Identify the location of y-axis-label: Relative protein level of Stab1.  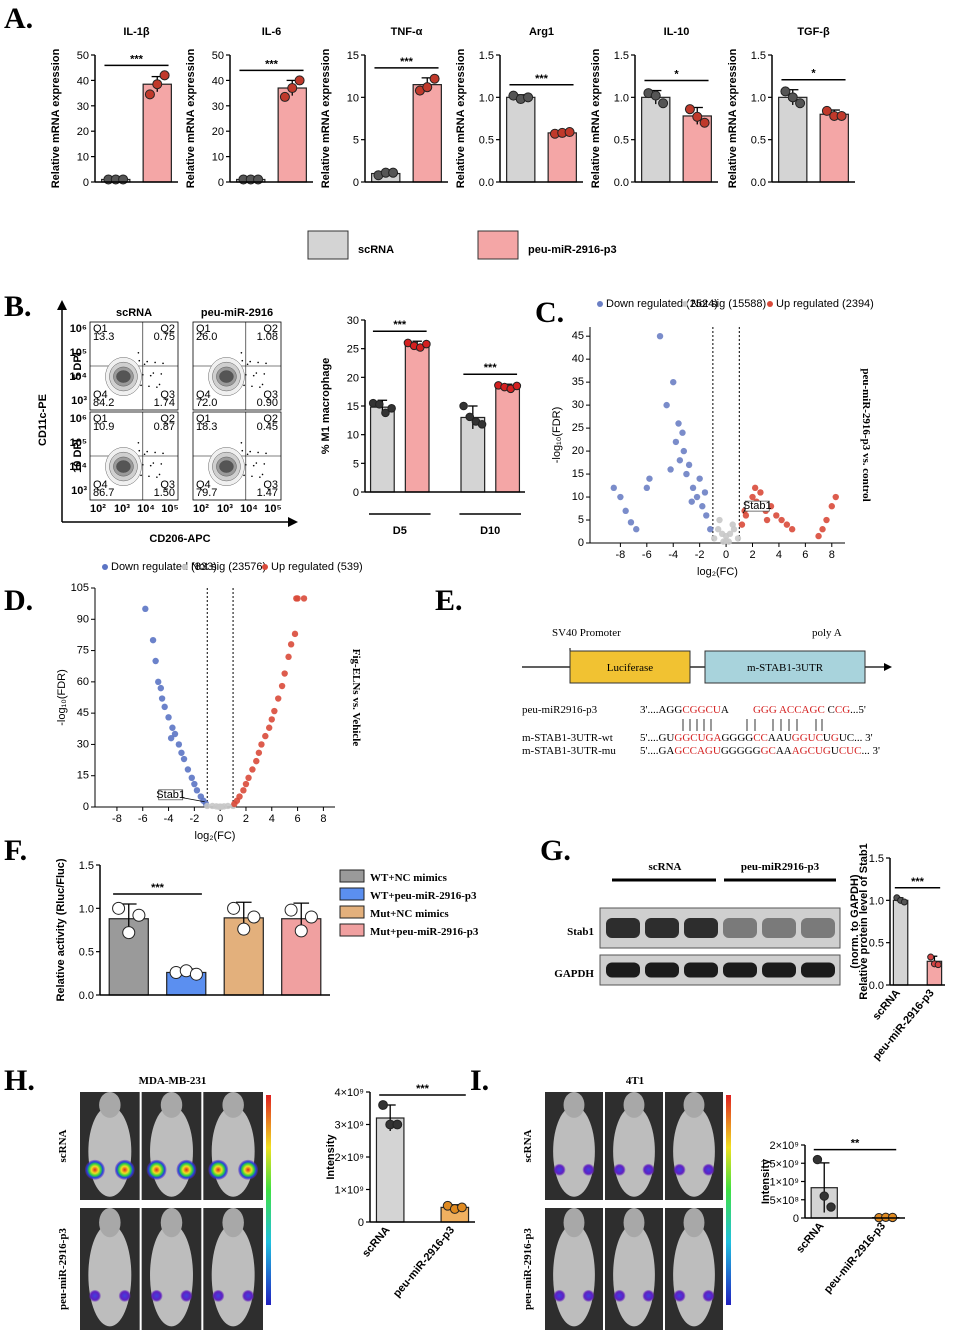
(864, 921).